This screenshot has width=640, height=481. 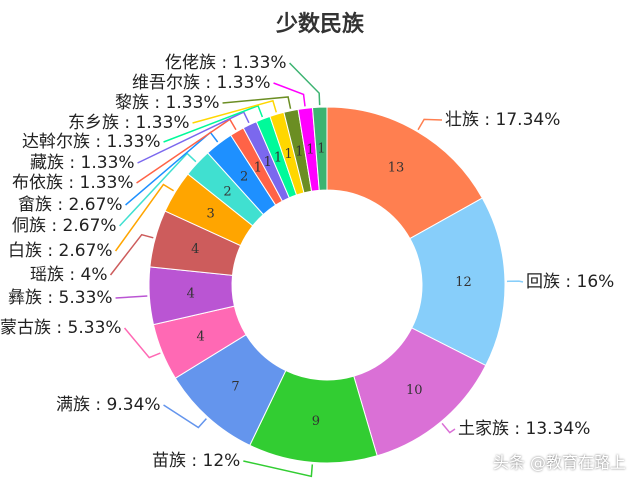 I want to click on slice-value-label-13: 1, so click(x=278, y=158).